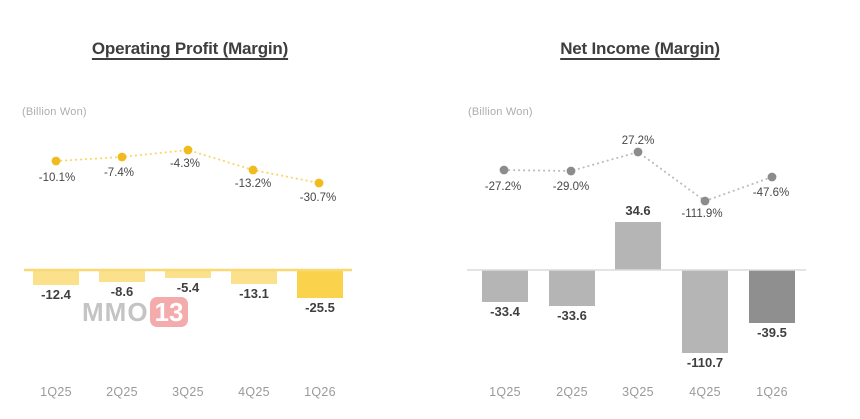 Image resolution: width=860 pixels, height=419 pixels. What do you see at coordinates (637, 210) in the screenshot?
I see `bar-value-label: 34.6` at bounding box center [637, 210].